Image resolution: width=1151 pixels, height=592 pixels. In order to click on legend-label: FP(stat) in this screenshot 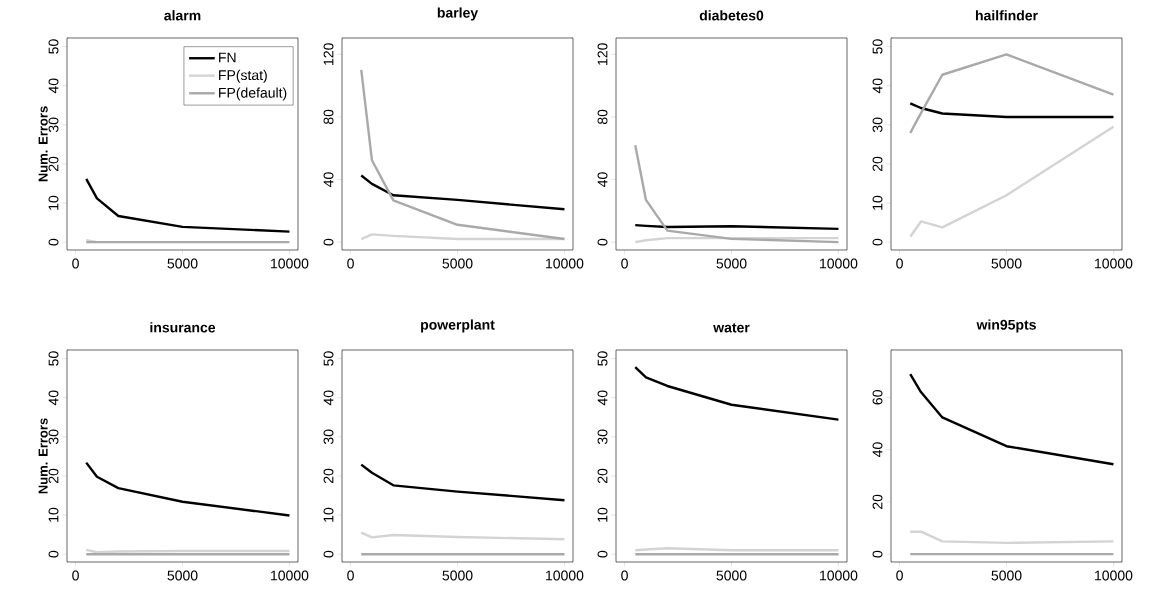, I will do `click(243, 76)`.